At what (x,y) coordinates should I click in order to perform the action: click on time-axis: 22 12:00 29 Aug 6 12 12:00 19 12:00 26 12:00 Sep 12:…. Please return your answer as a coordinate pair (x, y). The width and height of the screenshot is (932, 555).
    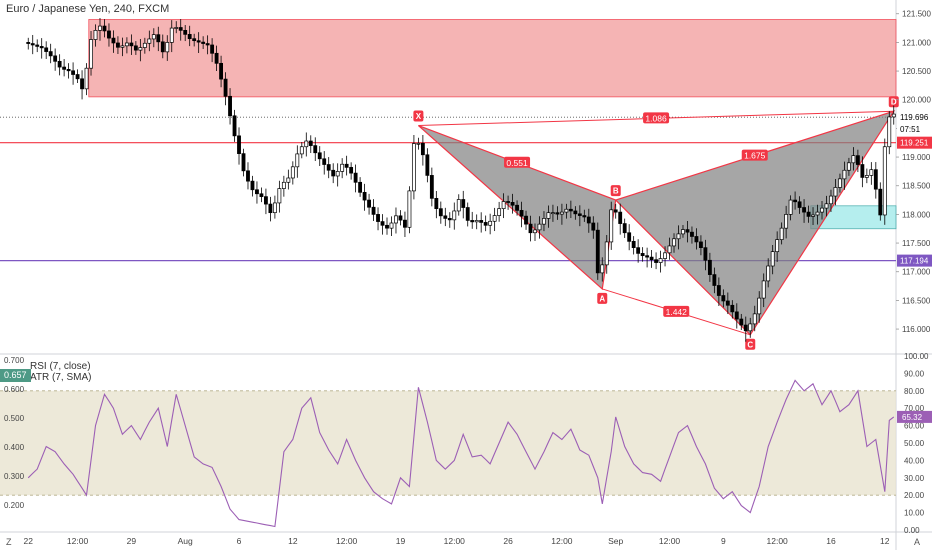
    Looking at the image, I should click on (457, 541).